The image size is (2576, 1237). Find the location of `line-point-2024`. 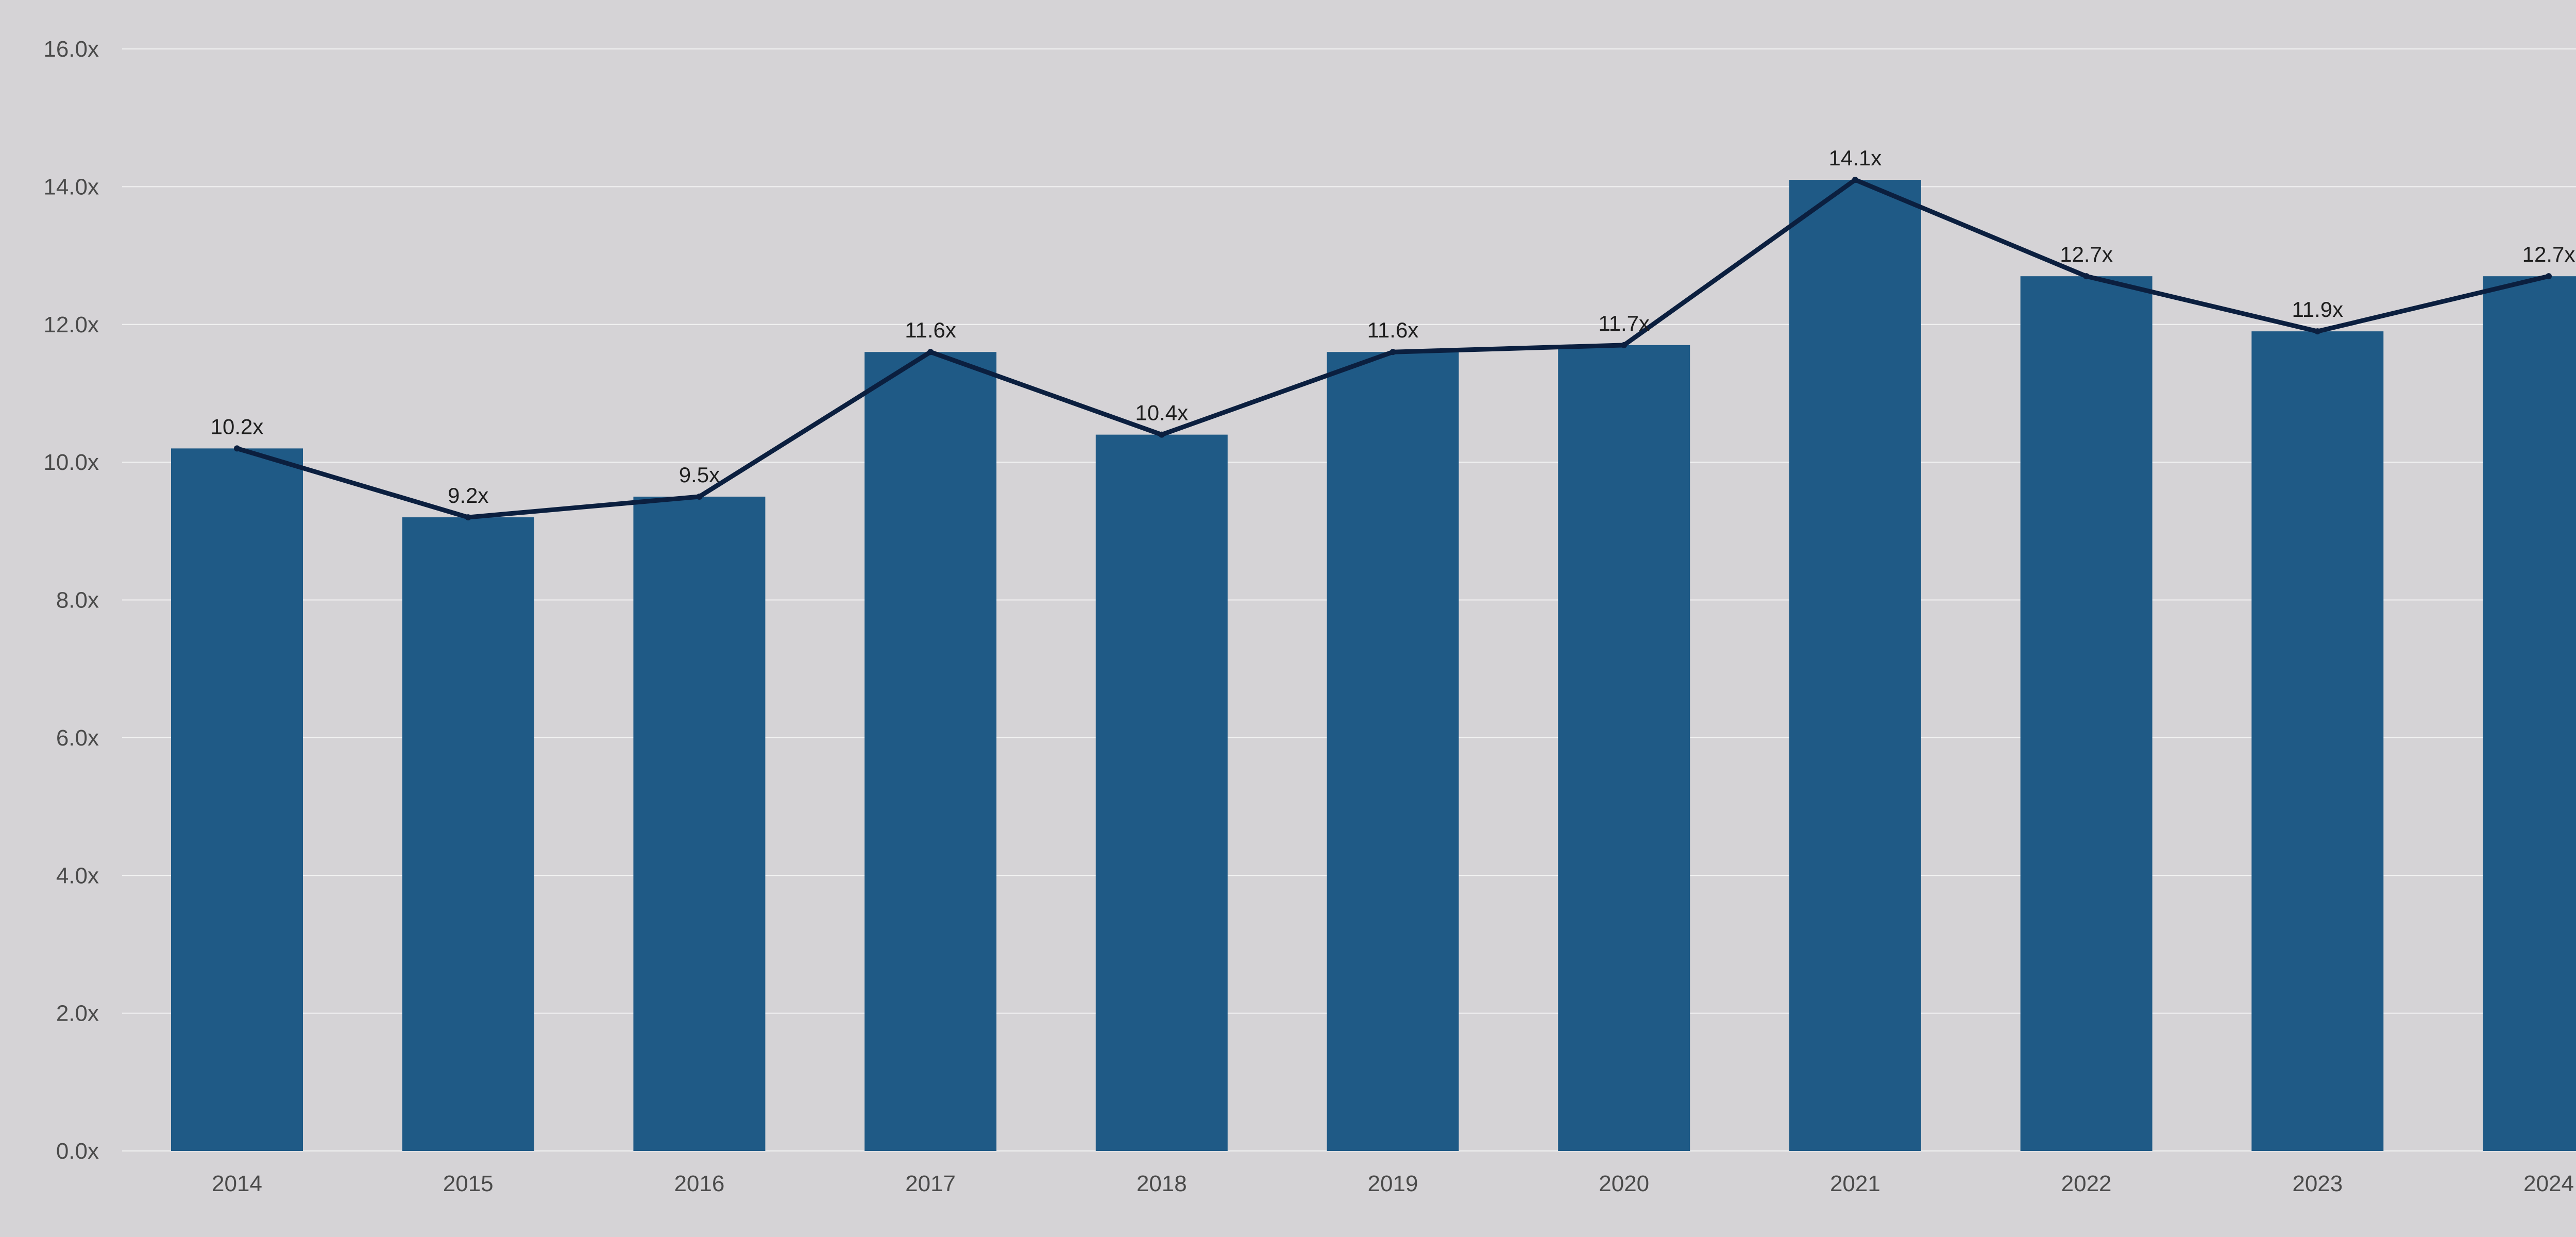

line-point-2024 is located at coordinates (2549, 276).